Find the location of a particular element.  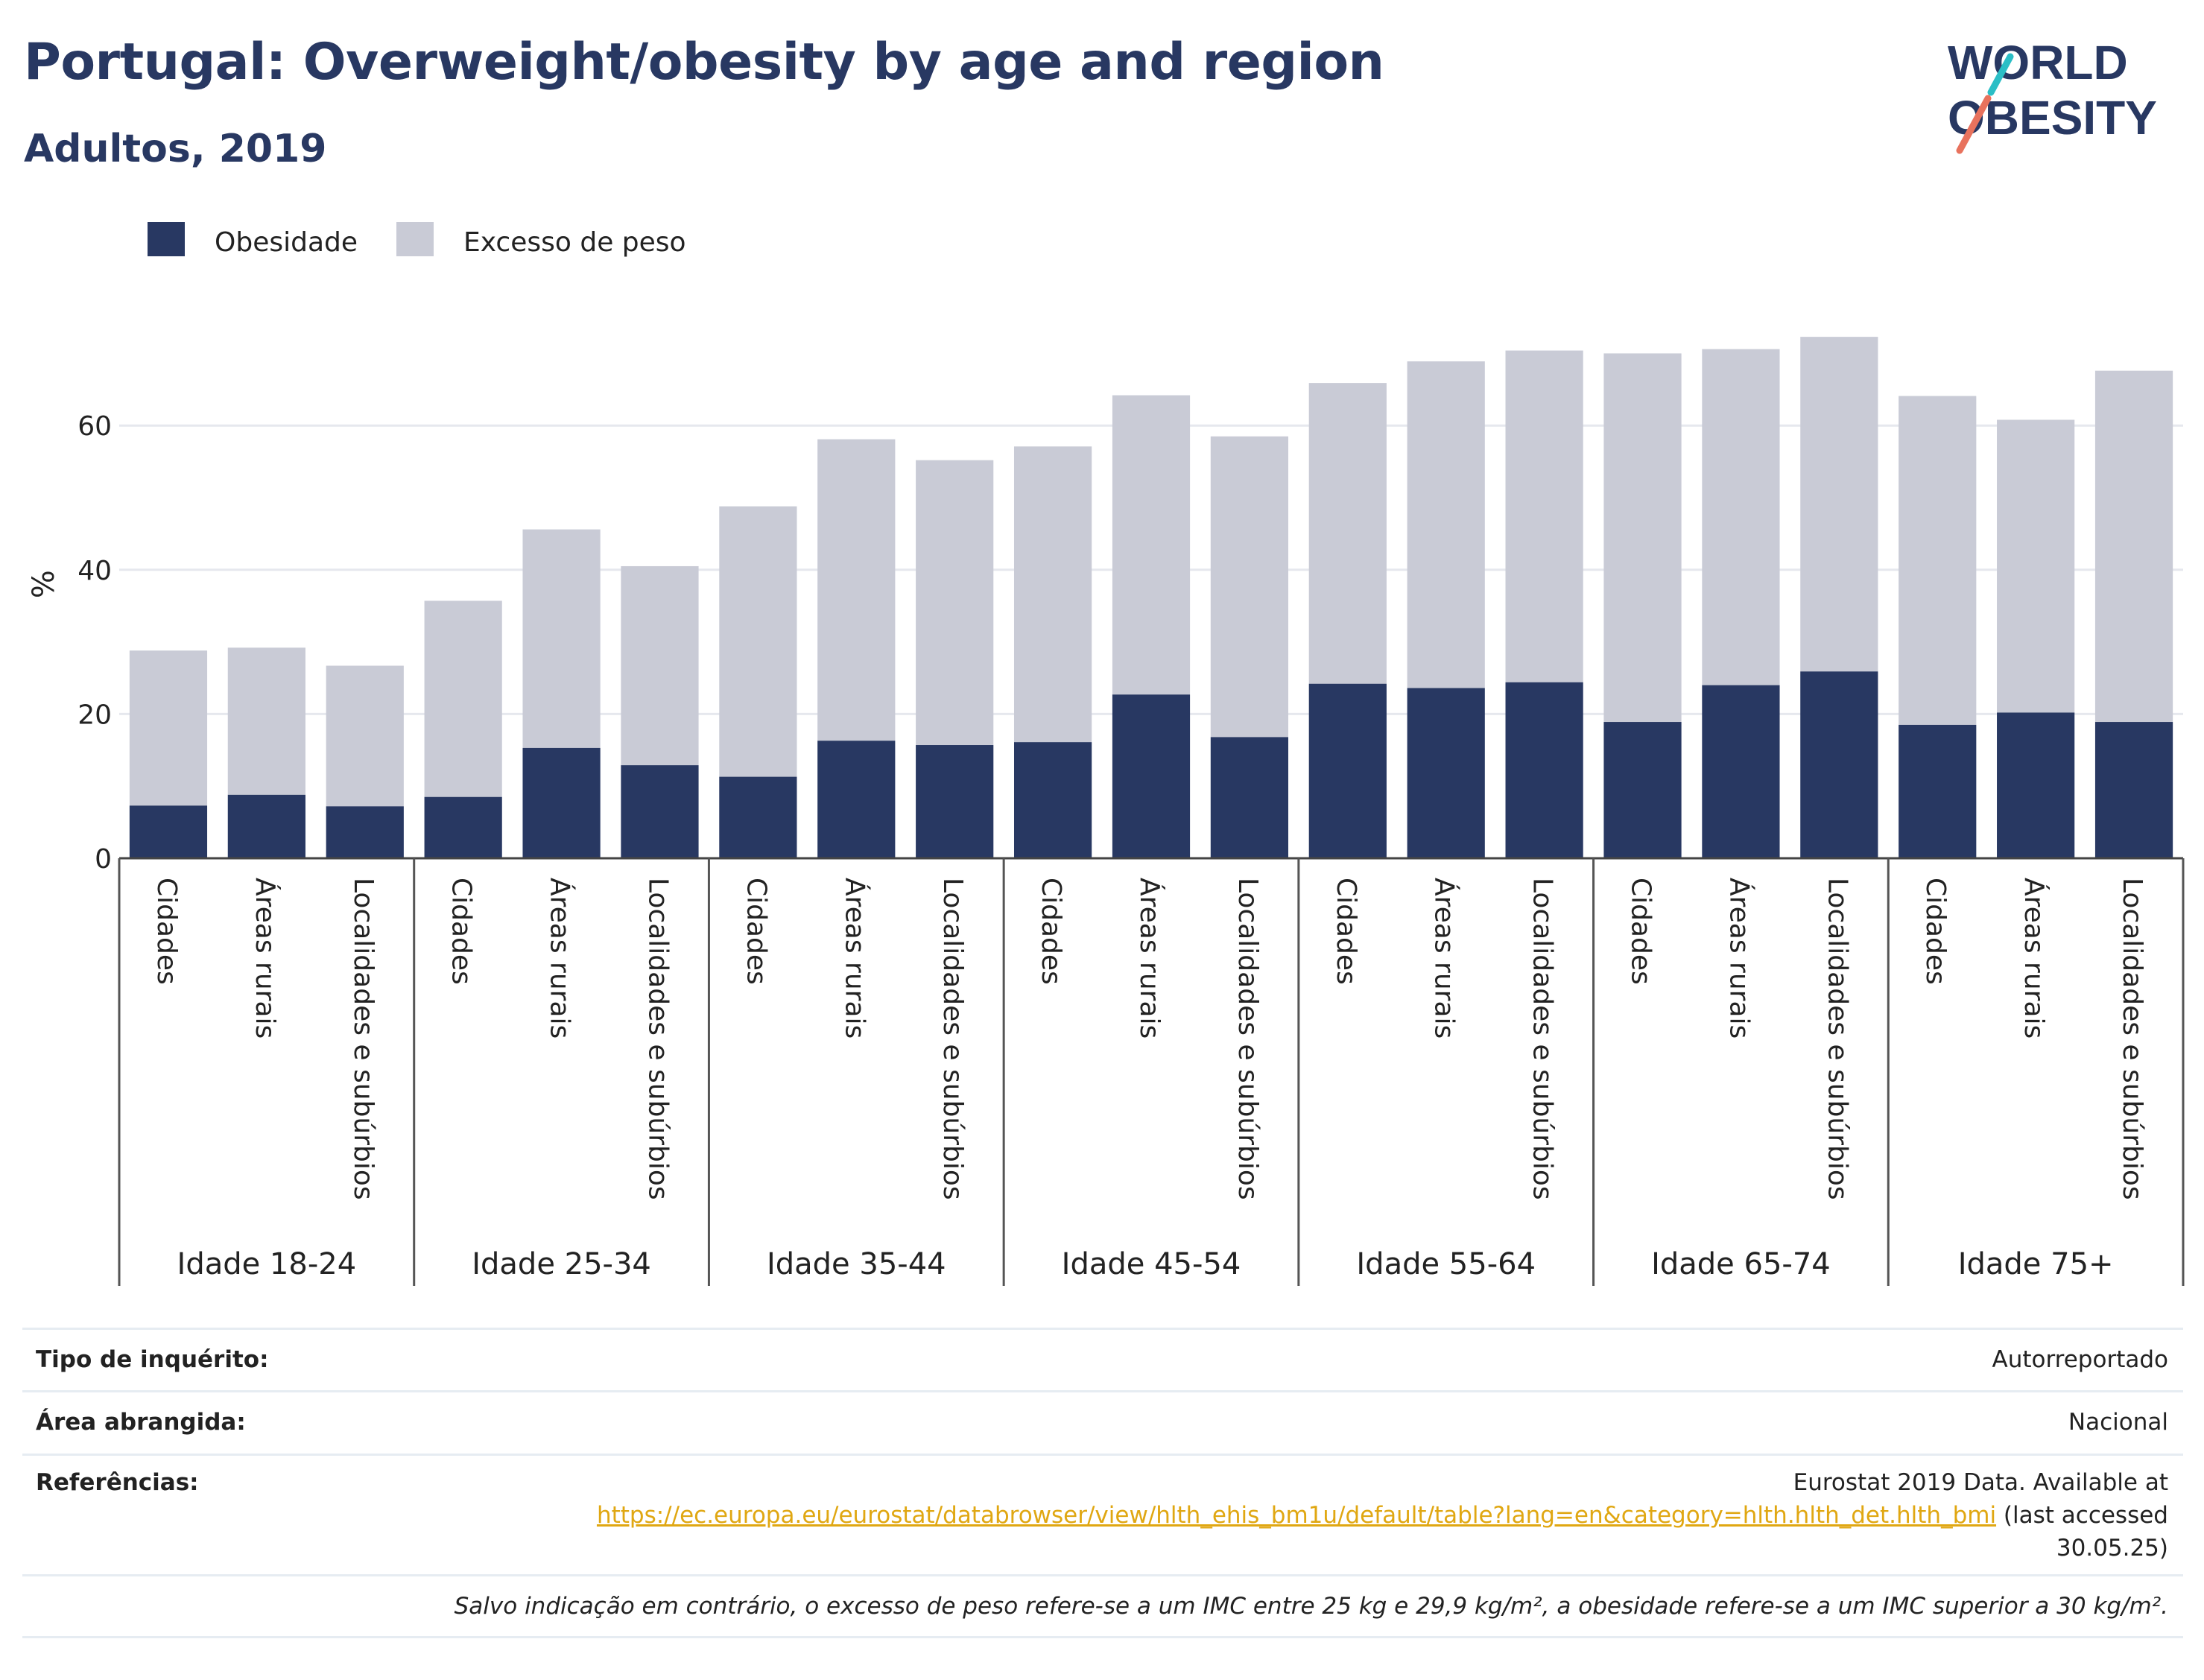

survey-type-value: Autorreportado is located at coordinates (2080, 1359).